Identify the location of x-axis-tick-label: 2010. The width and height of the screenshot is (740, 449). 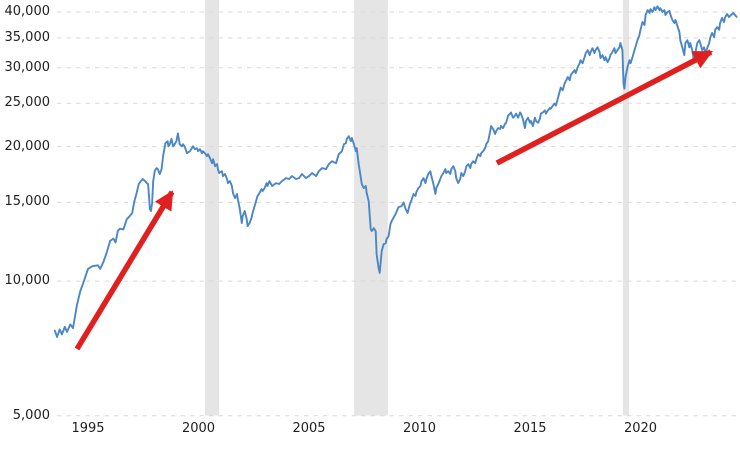
(419, 428).